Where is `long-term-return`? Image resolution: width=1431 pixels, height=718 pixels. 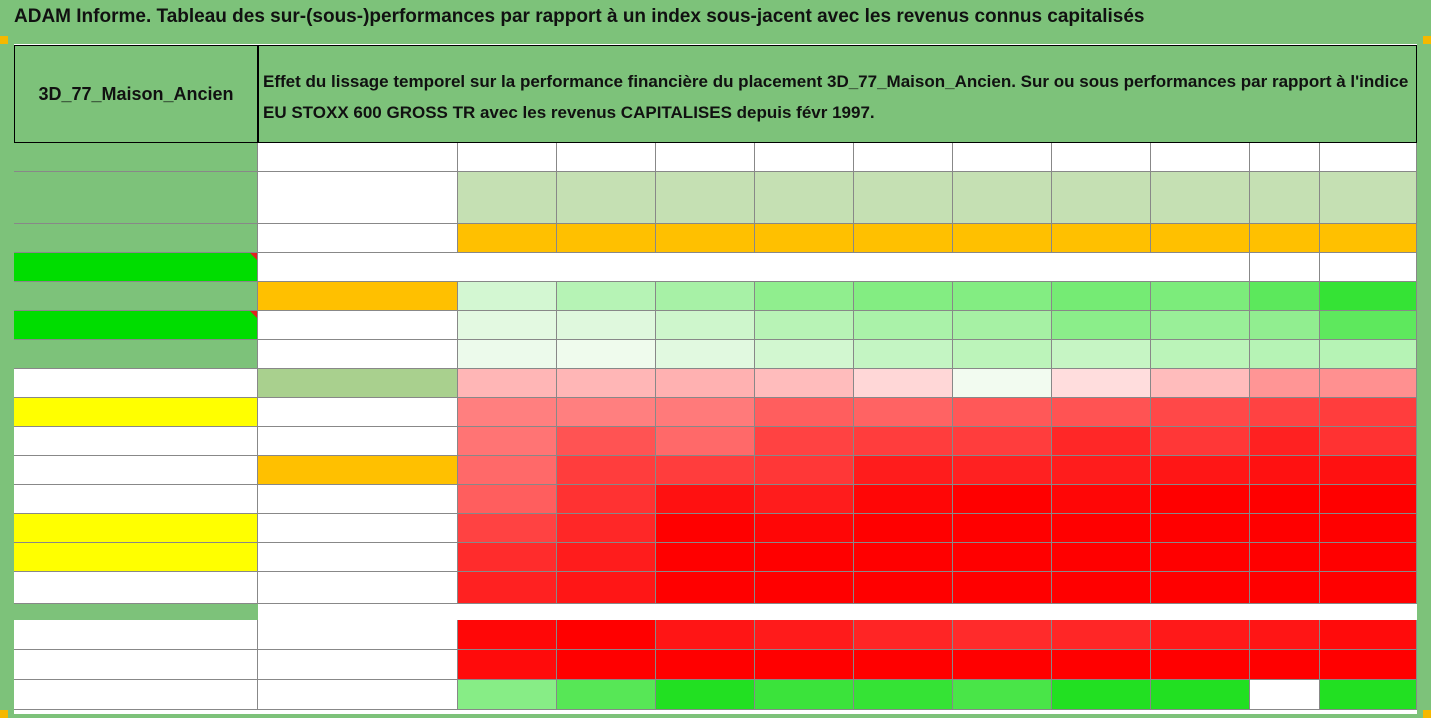
long-term-return is located at coordinates (136, 441).